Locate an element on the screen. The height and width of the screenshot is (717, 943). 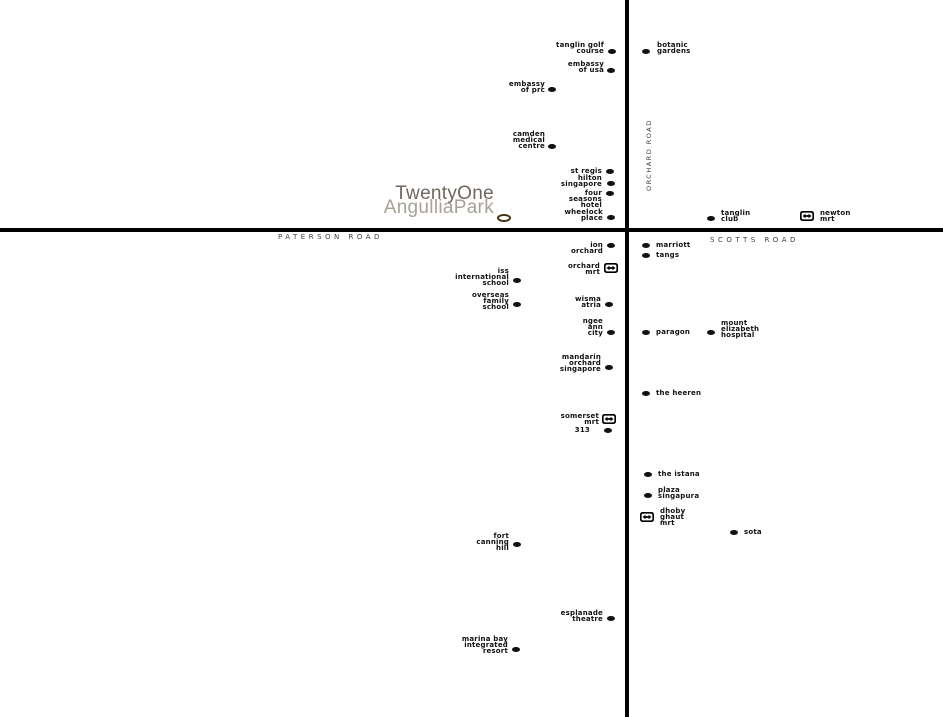
landmark-label-line: esplanade is located at coordinates (581, 613).